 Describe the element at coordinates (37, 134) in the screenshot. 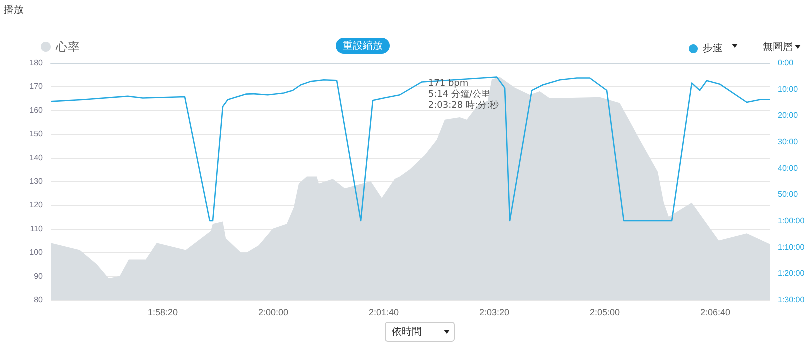

I see `y-tick-label: 150` at that location.